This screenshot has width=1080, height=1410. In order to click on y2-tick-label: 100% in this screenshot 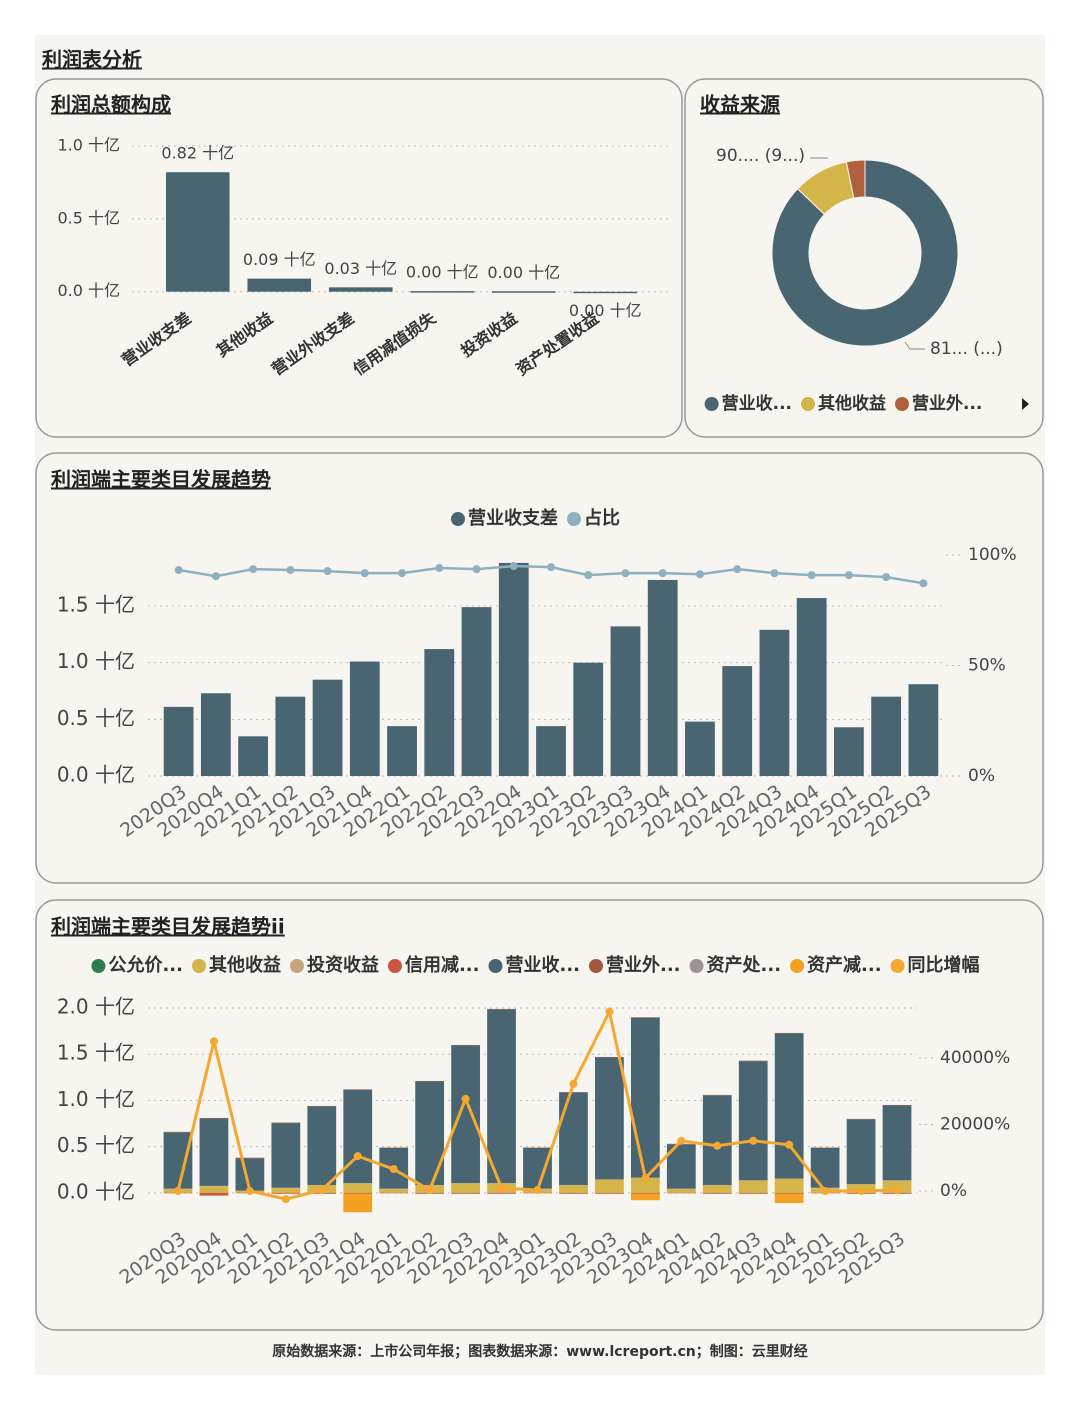, I will do `click(992, 555)`.